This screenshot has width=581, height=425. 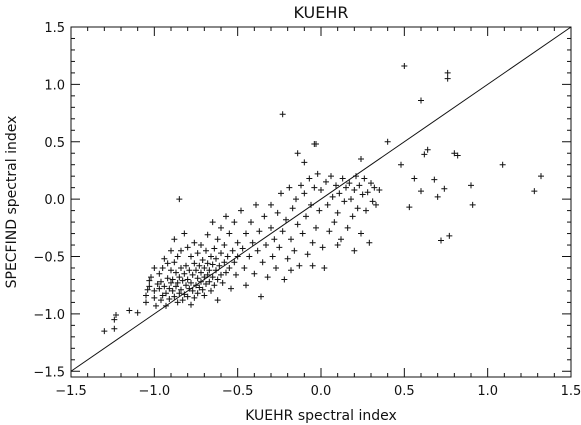 I want to click on x-tick-label: 0.0, so click(x=321, y=391).